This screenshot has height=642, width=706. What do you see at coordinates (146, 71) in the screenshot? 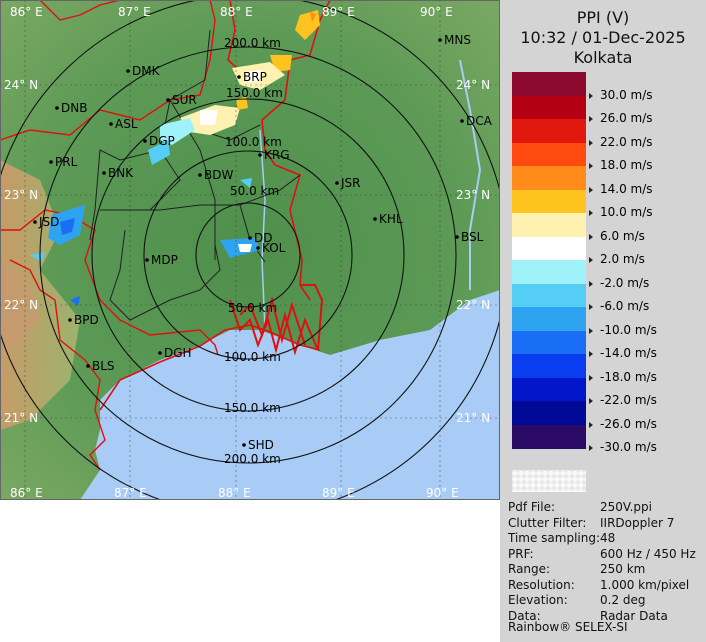
I see `city-label-dmk: DMK` at bounding box center [146, 71].